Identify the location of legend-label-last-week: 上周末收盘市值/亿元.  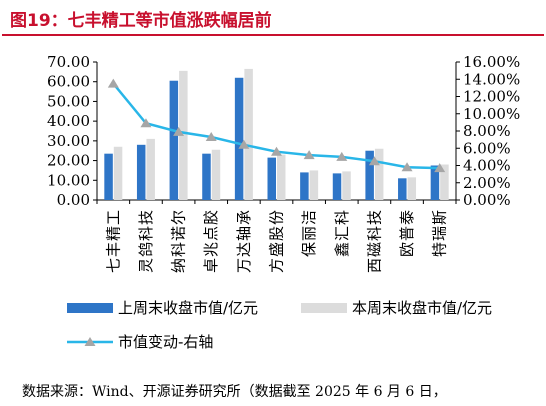
(188, 308).